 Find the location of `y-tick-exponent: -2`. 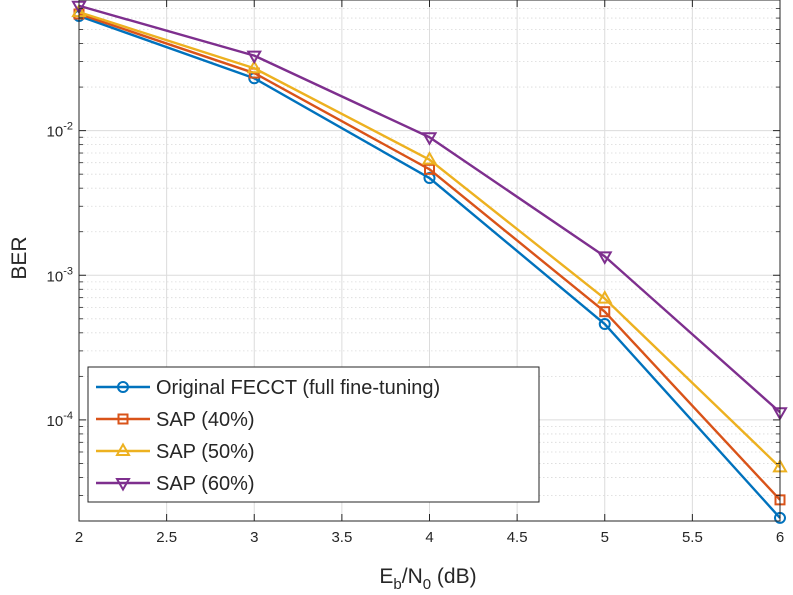

y-tick-exponent: -2 is located at coordinates (68, 127).